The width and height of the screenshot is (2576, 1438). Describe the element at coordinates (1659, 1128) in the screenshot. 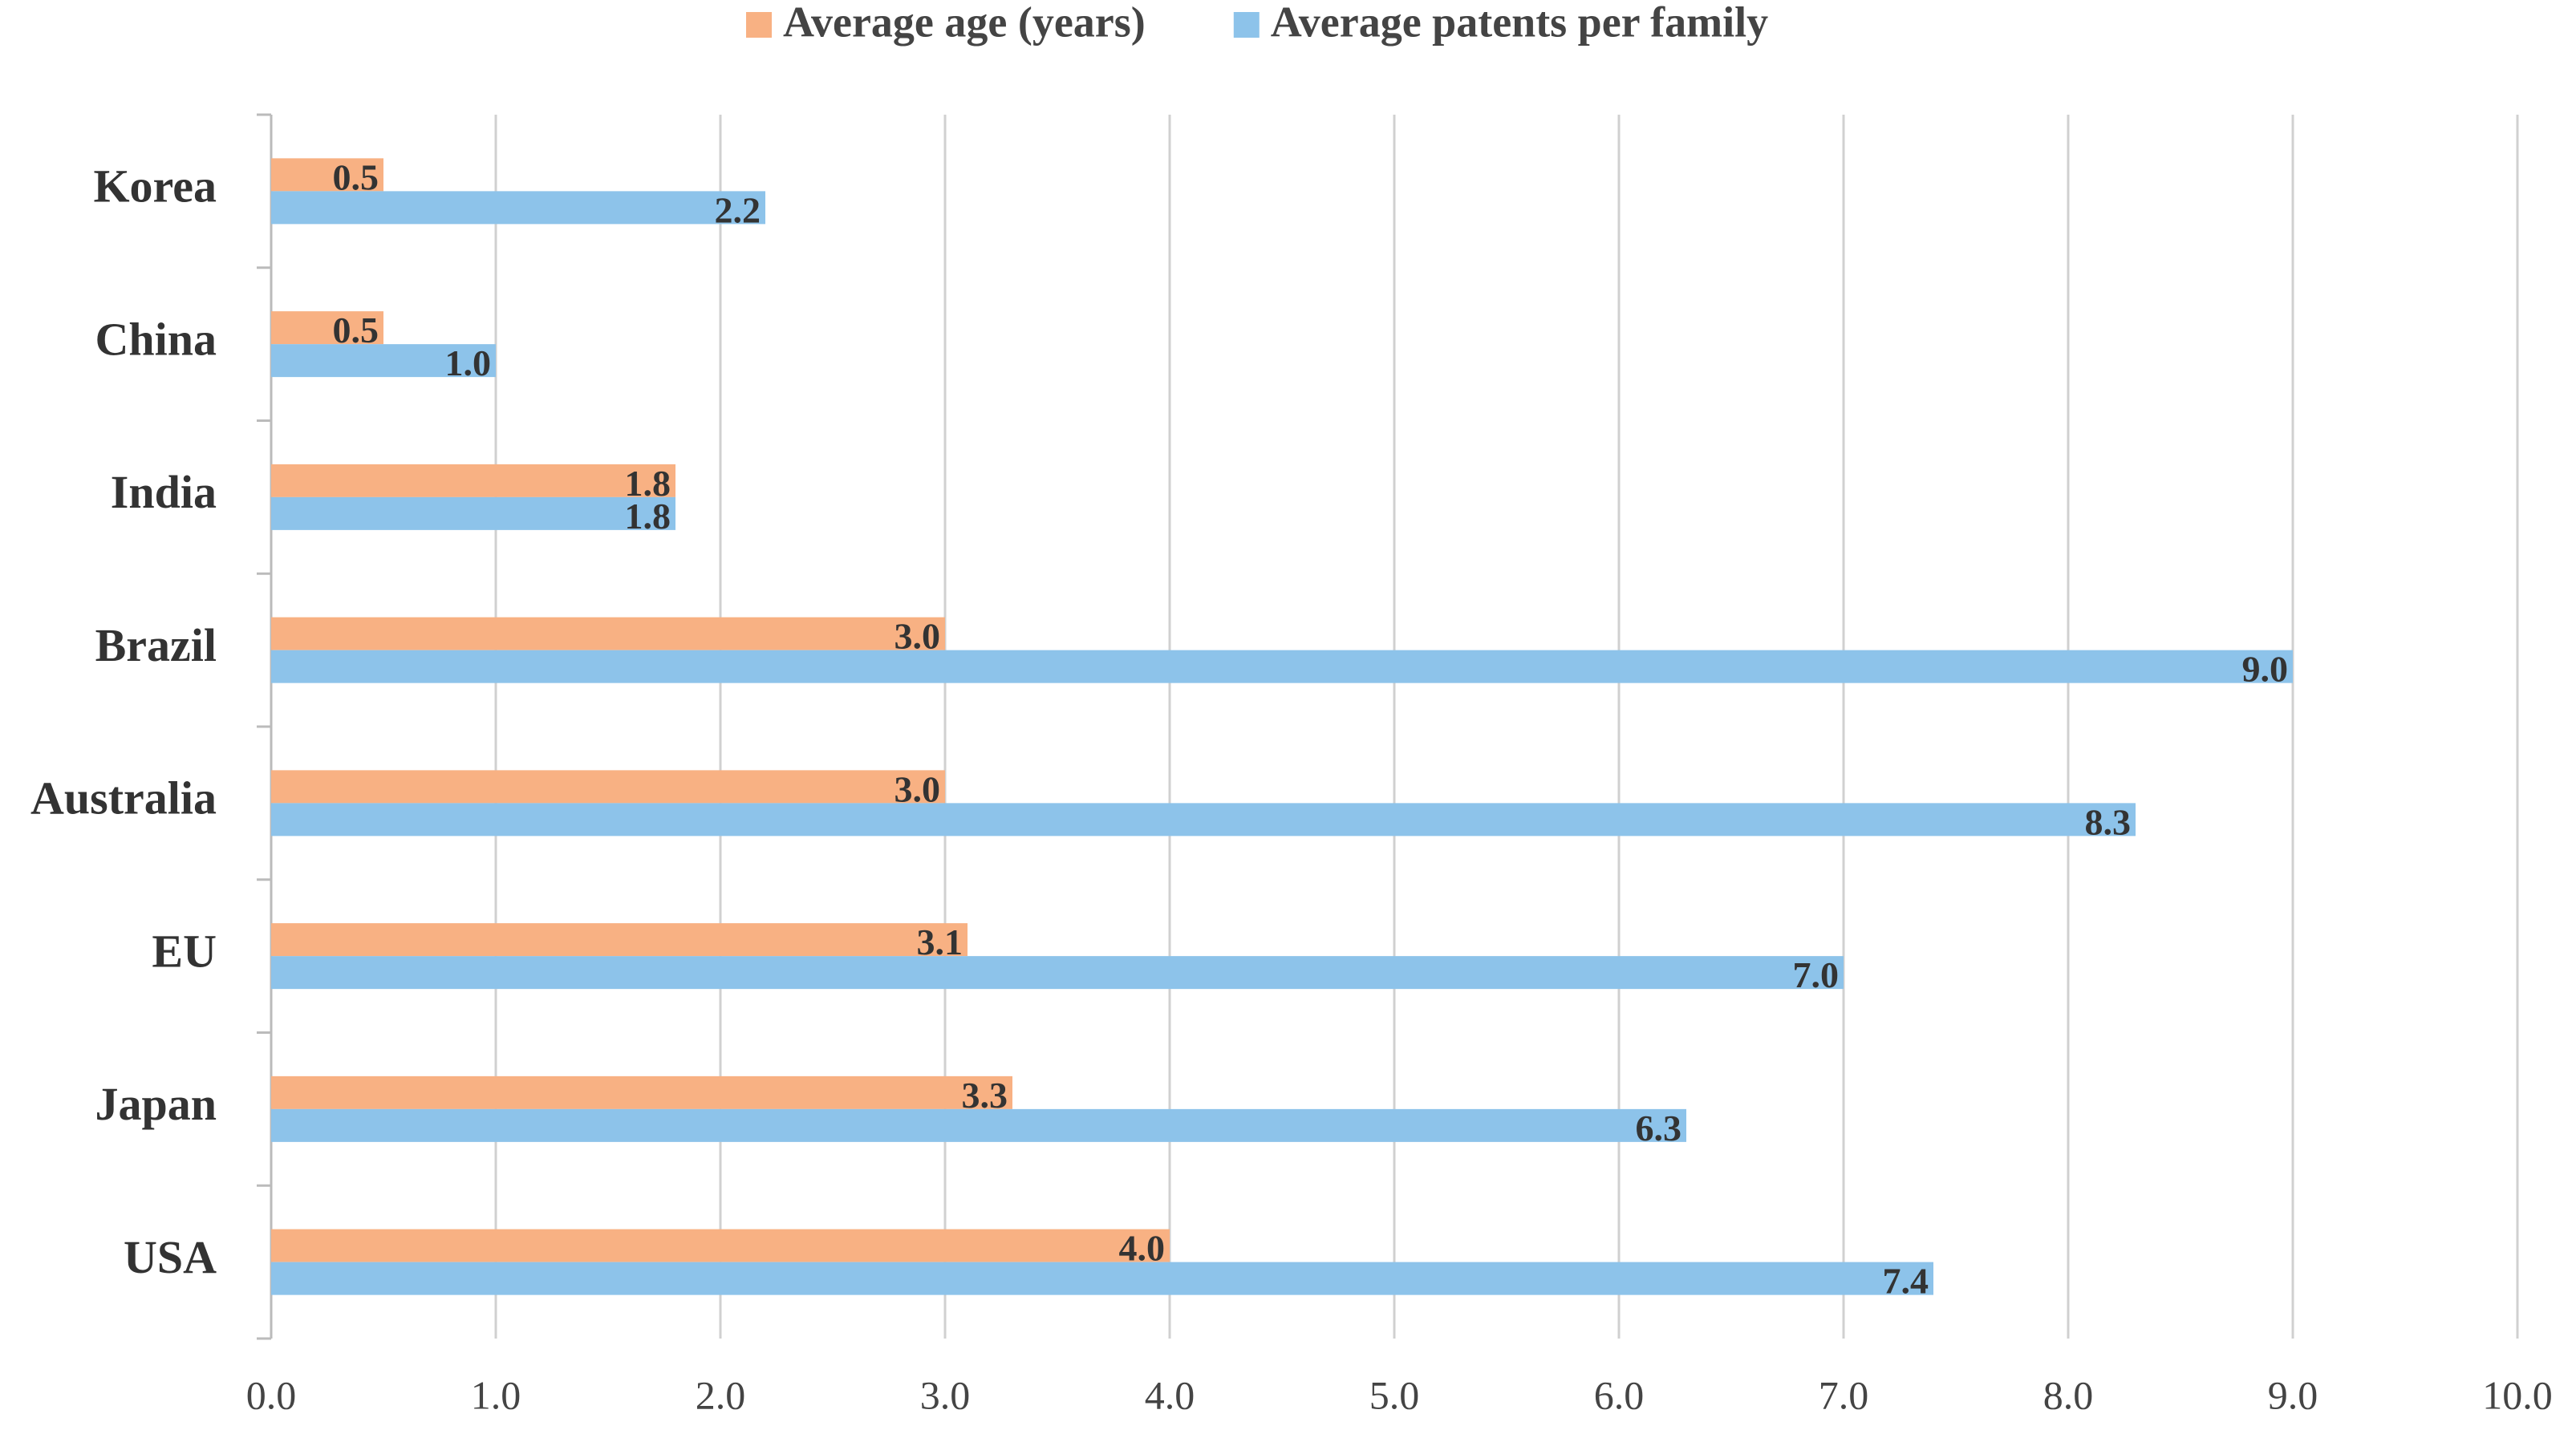

I see `value-label: 6.3` at that location.